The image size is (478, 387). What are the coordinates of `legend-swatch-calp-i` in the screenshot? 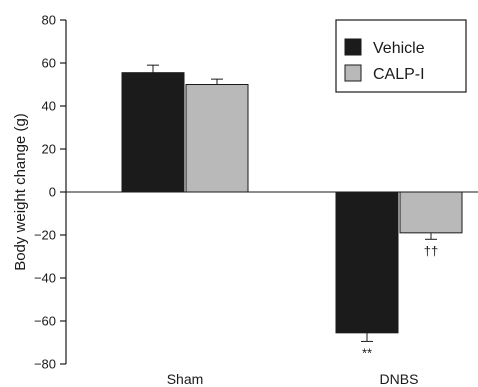 It's located at (353, 73).